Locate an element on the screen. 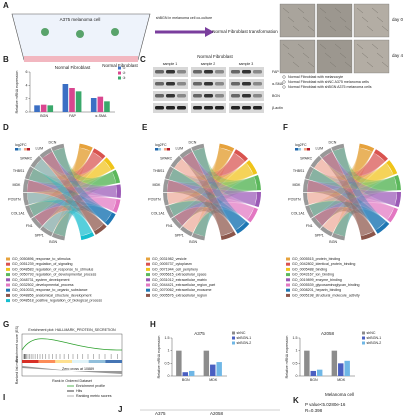  blot-title: Normal Fibroblast is located at coordinates (215, 56).